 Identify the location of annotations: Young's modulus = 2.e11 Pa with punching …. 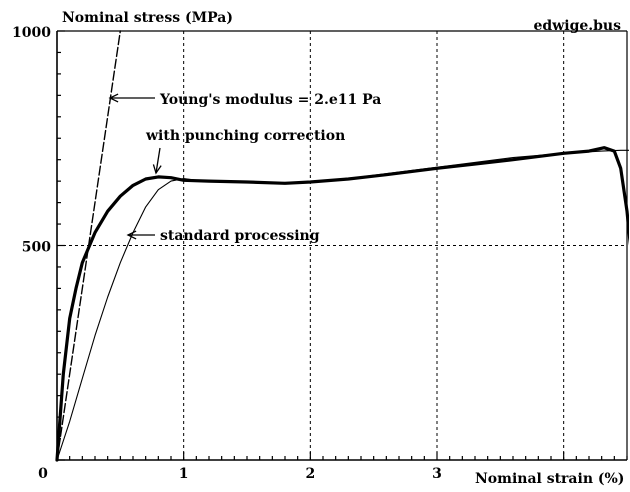
(244, 168).